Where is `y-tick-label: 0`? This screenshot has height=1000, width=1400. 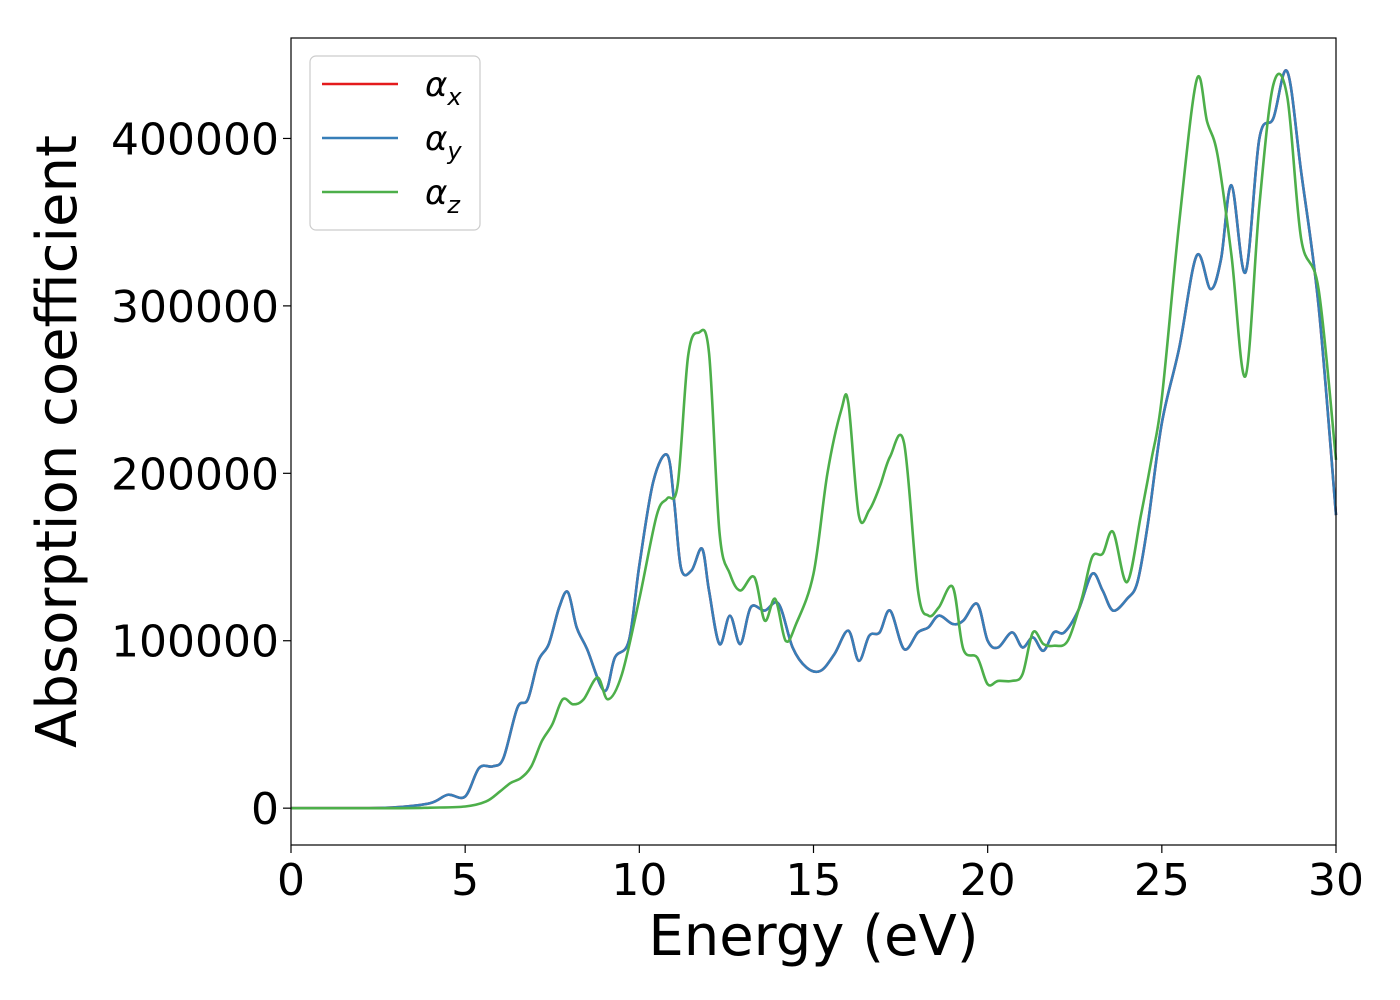 y-tick-label: 0 is located at coordinates (265, 809).